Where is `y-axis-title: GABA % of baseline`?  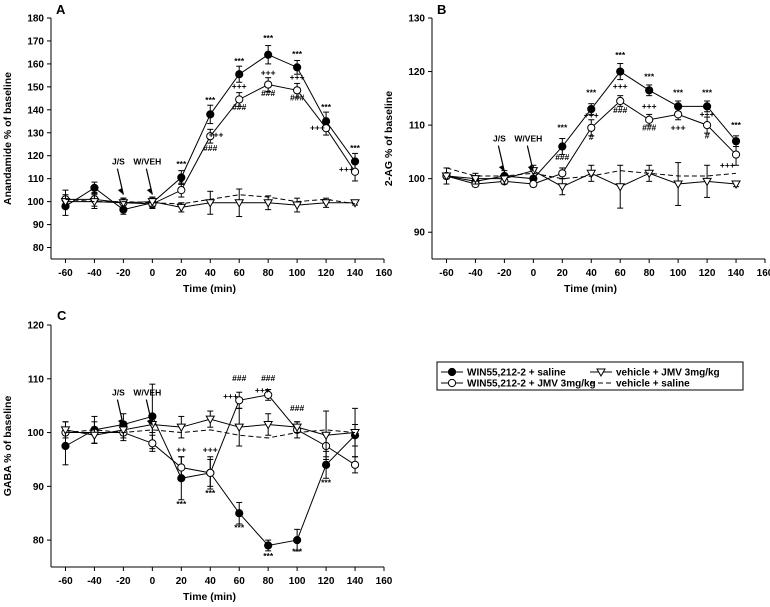 y-axis-title: GABA % of baseline is located at coordinates (8, 446).